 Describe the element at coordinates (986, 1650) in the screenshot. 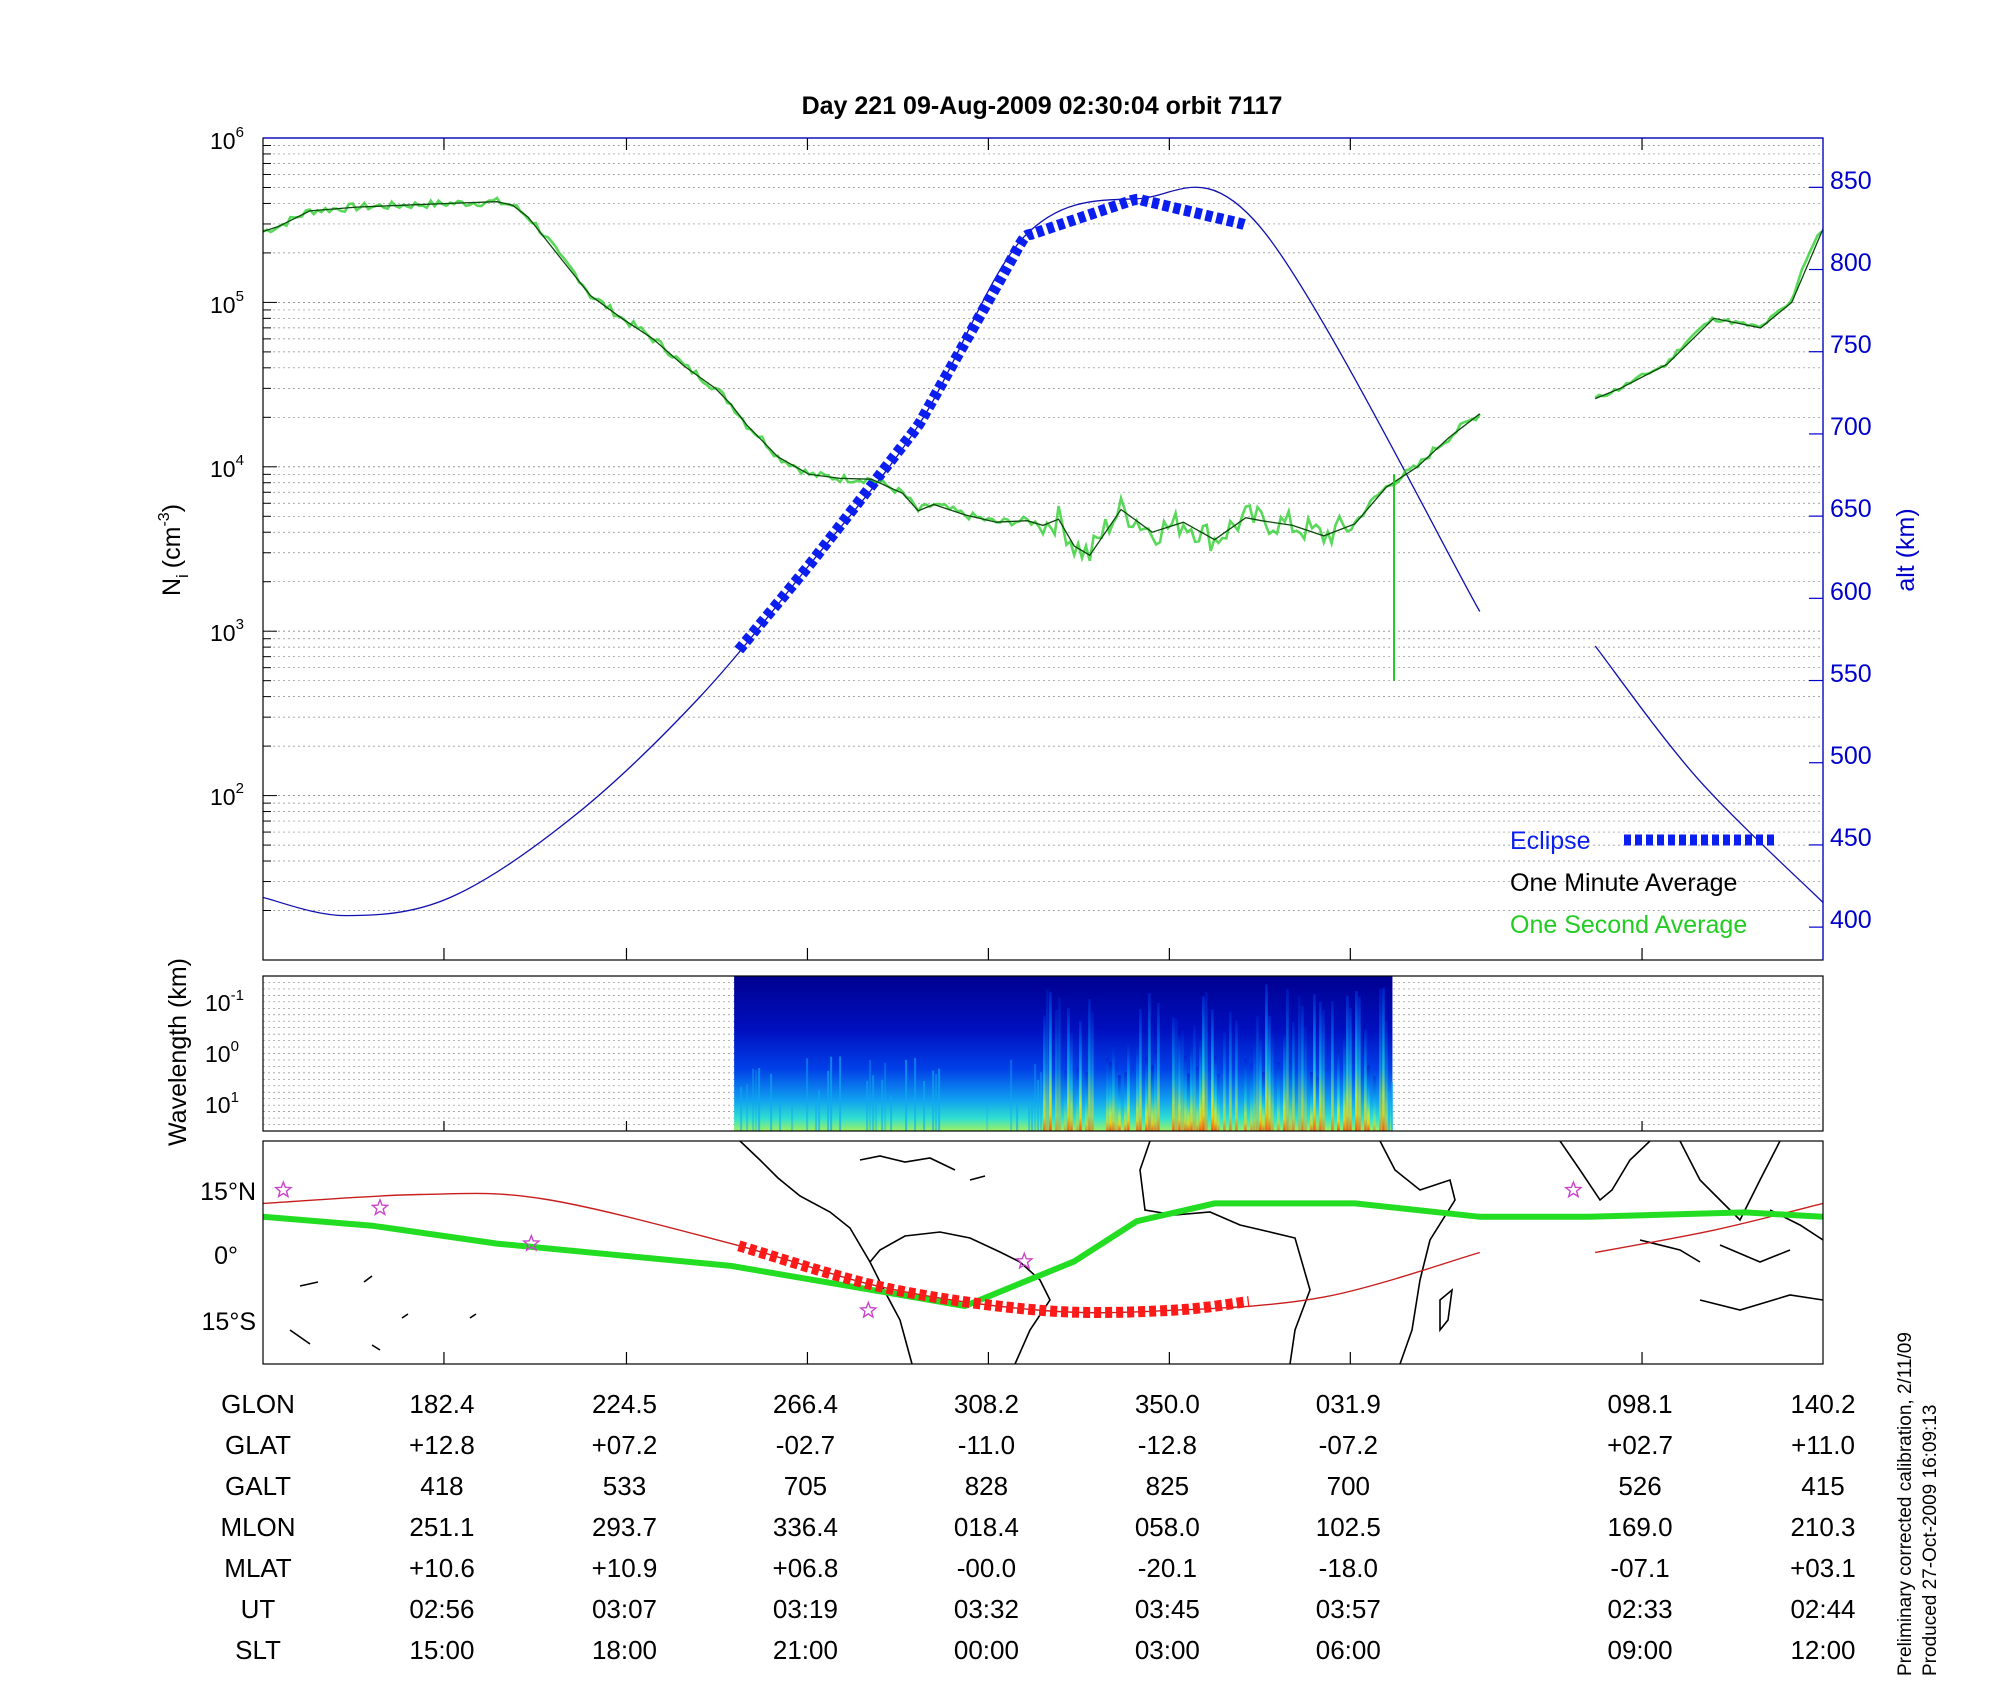

I see `table-cell: 00:00` at that location.